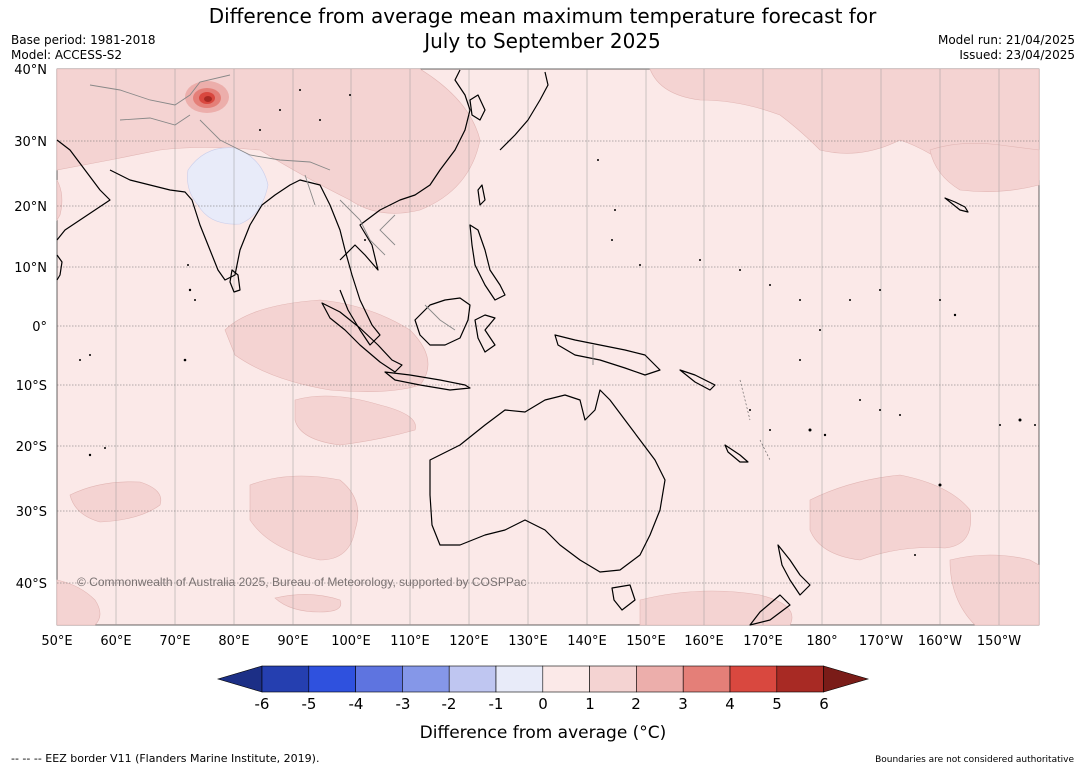  I want to click on coast-sumatra, so click(362, 337).